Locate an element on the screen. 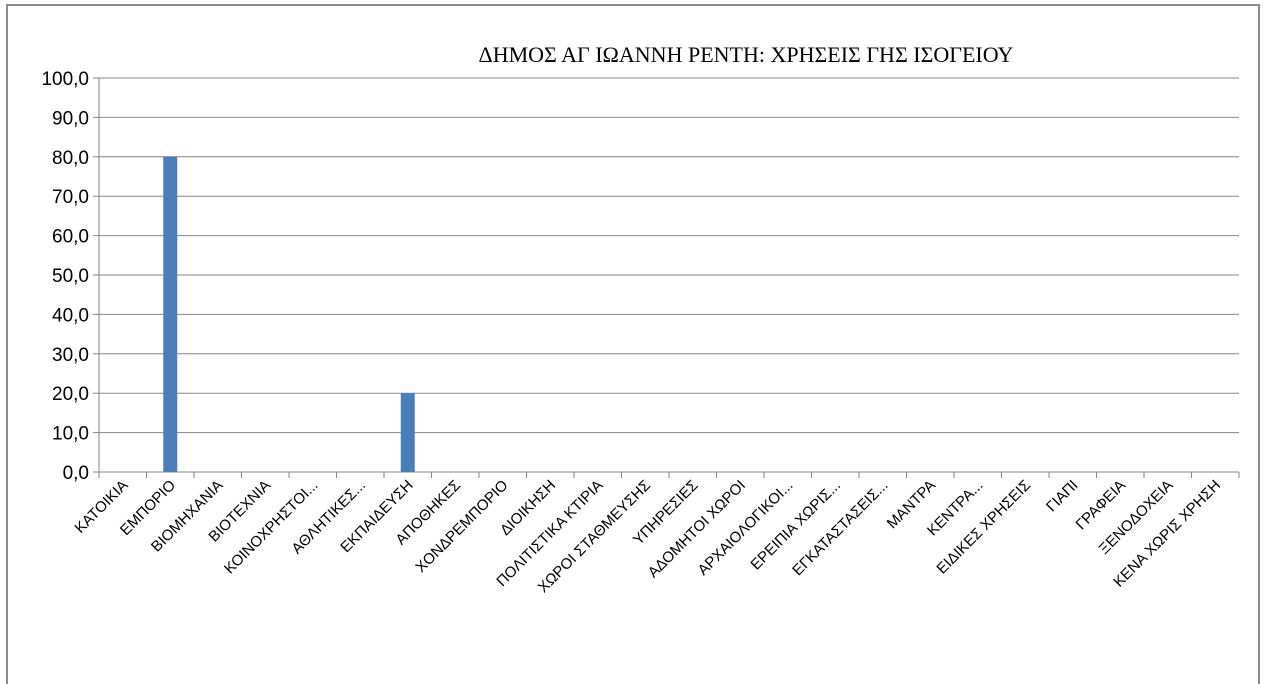  bars is located at coordinates (289, 314).